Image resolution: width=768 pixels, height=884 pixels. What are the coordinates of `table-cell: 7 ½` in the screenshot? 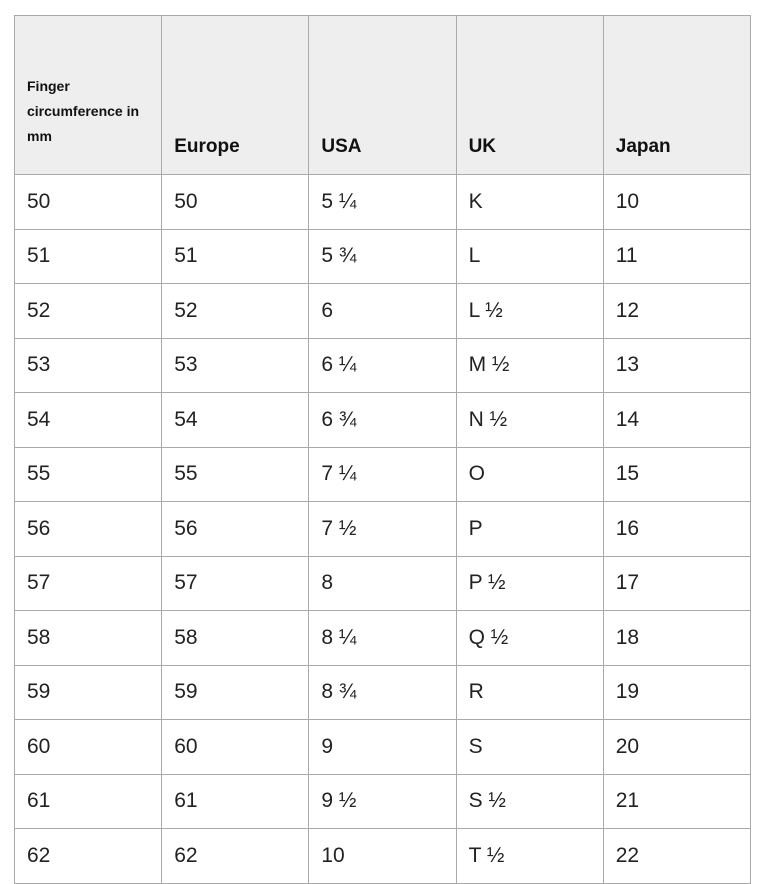 It's located at (382, 529).